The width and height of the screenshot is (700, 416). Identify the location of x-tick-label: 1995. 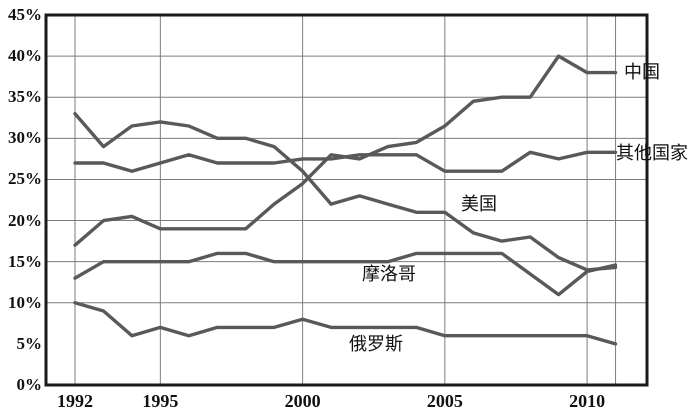
(160, 401).